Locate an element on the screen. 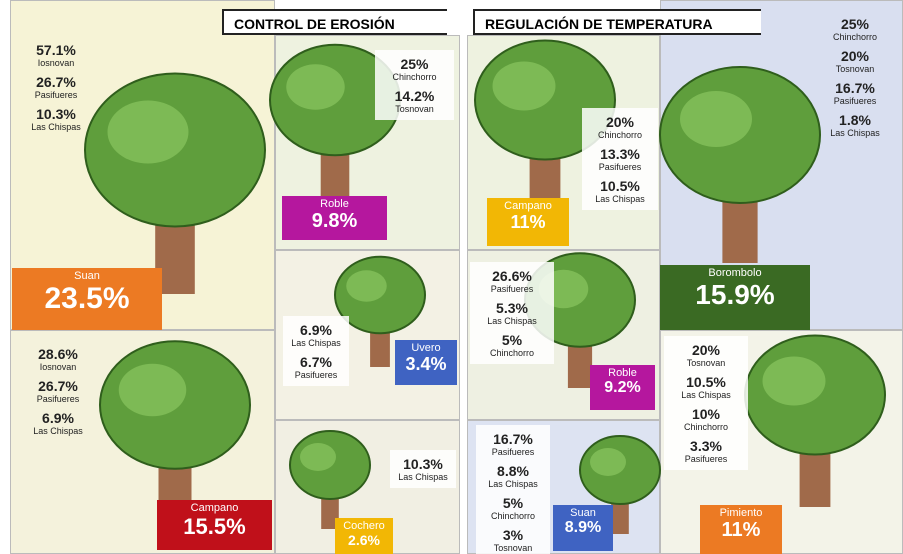 The image size is (903, 554). tree-percent: 15.5% is located at coordinates (214, 526).